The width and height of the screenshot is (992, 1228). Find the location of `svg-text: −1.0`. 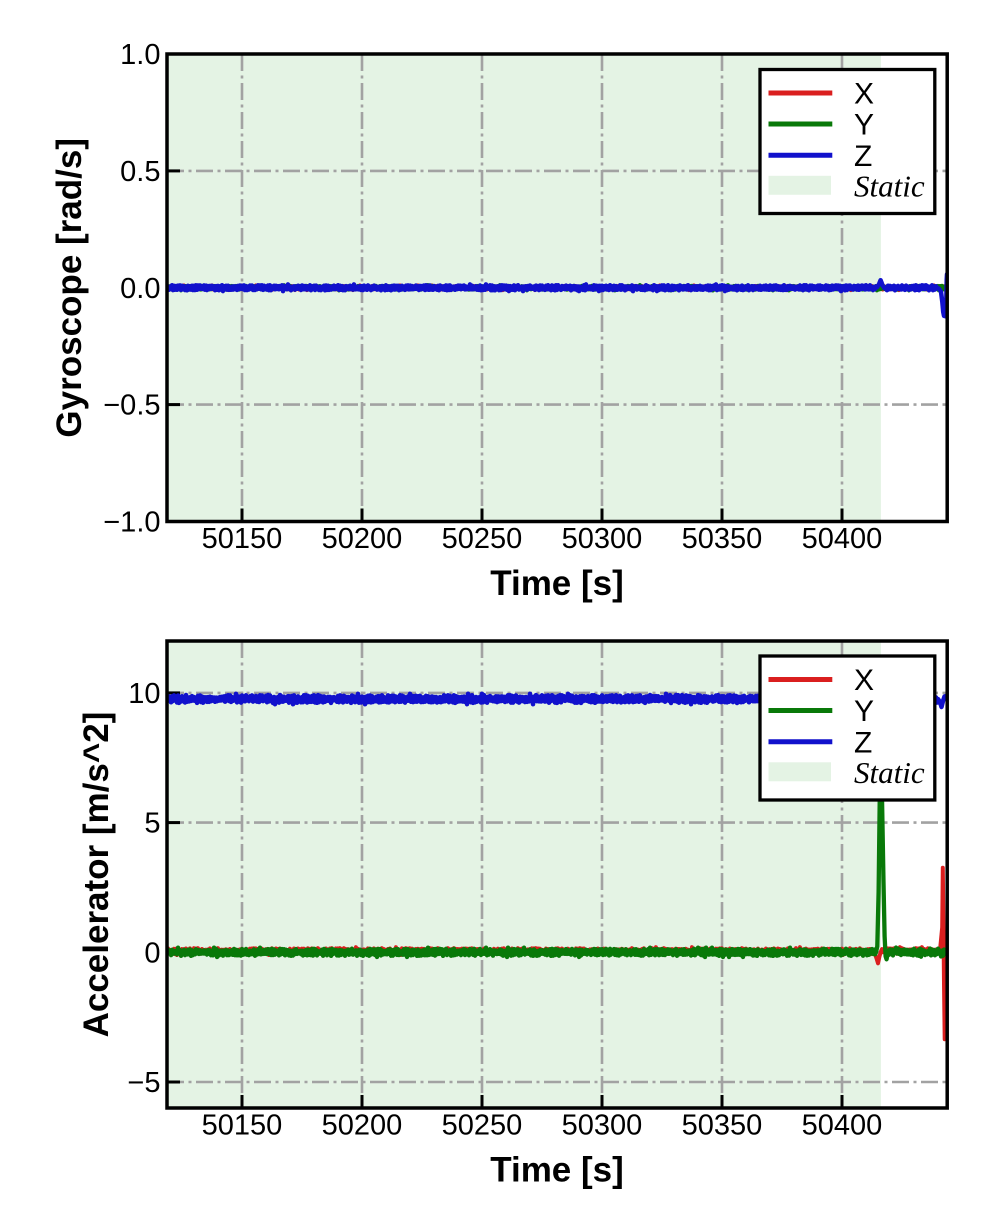

svg-text: −1.0 is located at coordinates (131, 523).